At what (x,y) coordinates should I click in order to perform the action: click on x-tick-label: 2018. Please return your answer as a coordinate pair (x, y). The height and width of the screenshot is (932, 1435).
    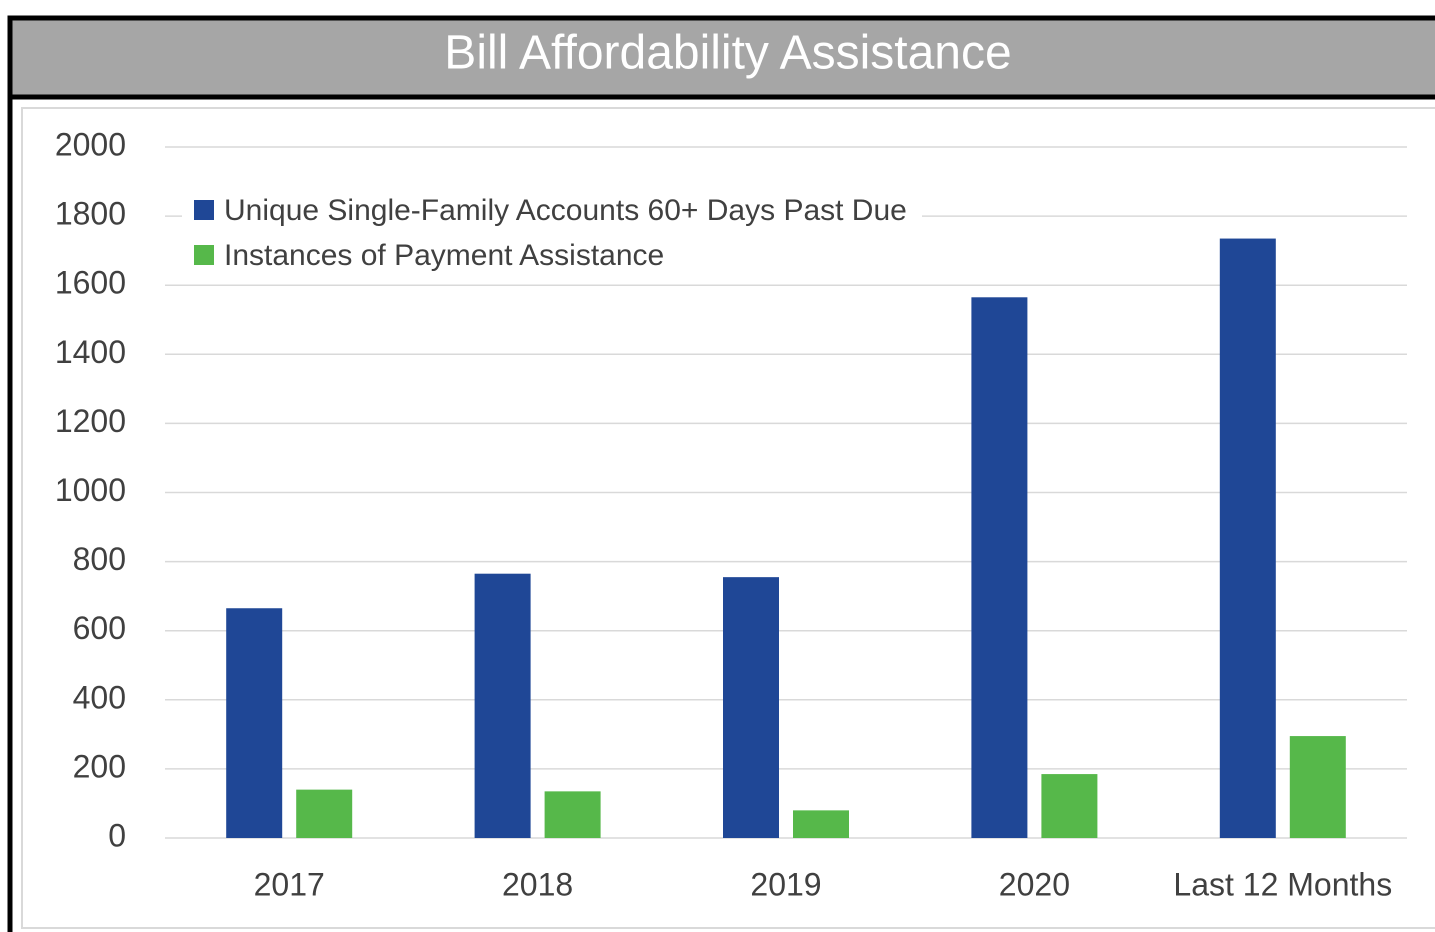
    Looking at the image, I should click on (537, 884).